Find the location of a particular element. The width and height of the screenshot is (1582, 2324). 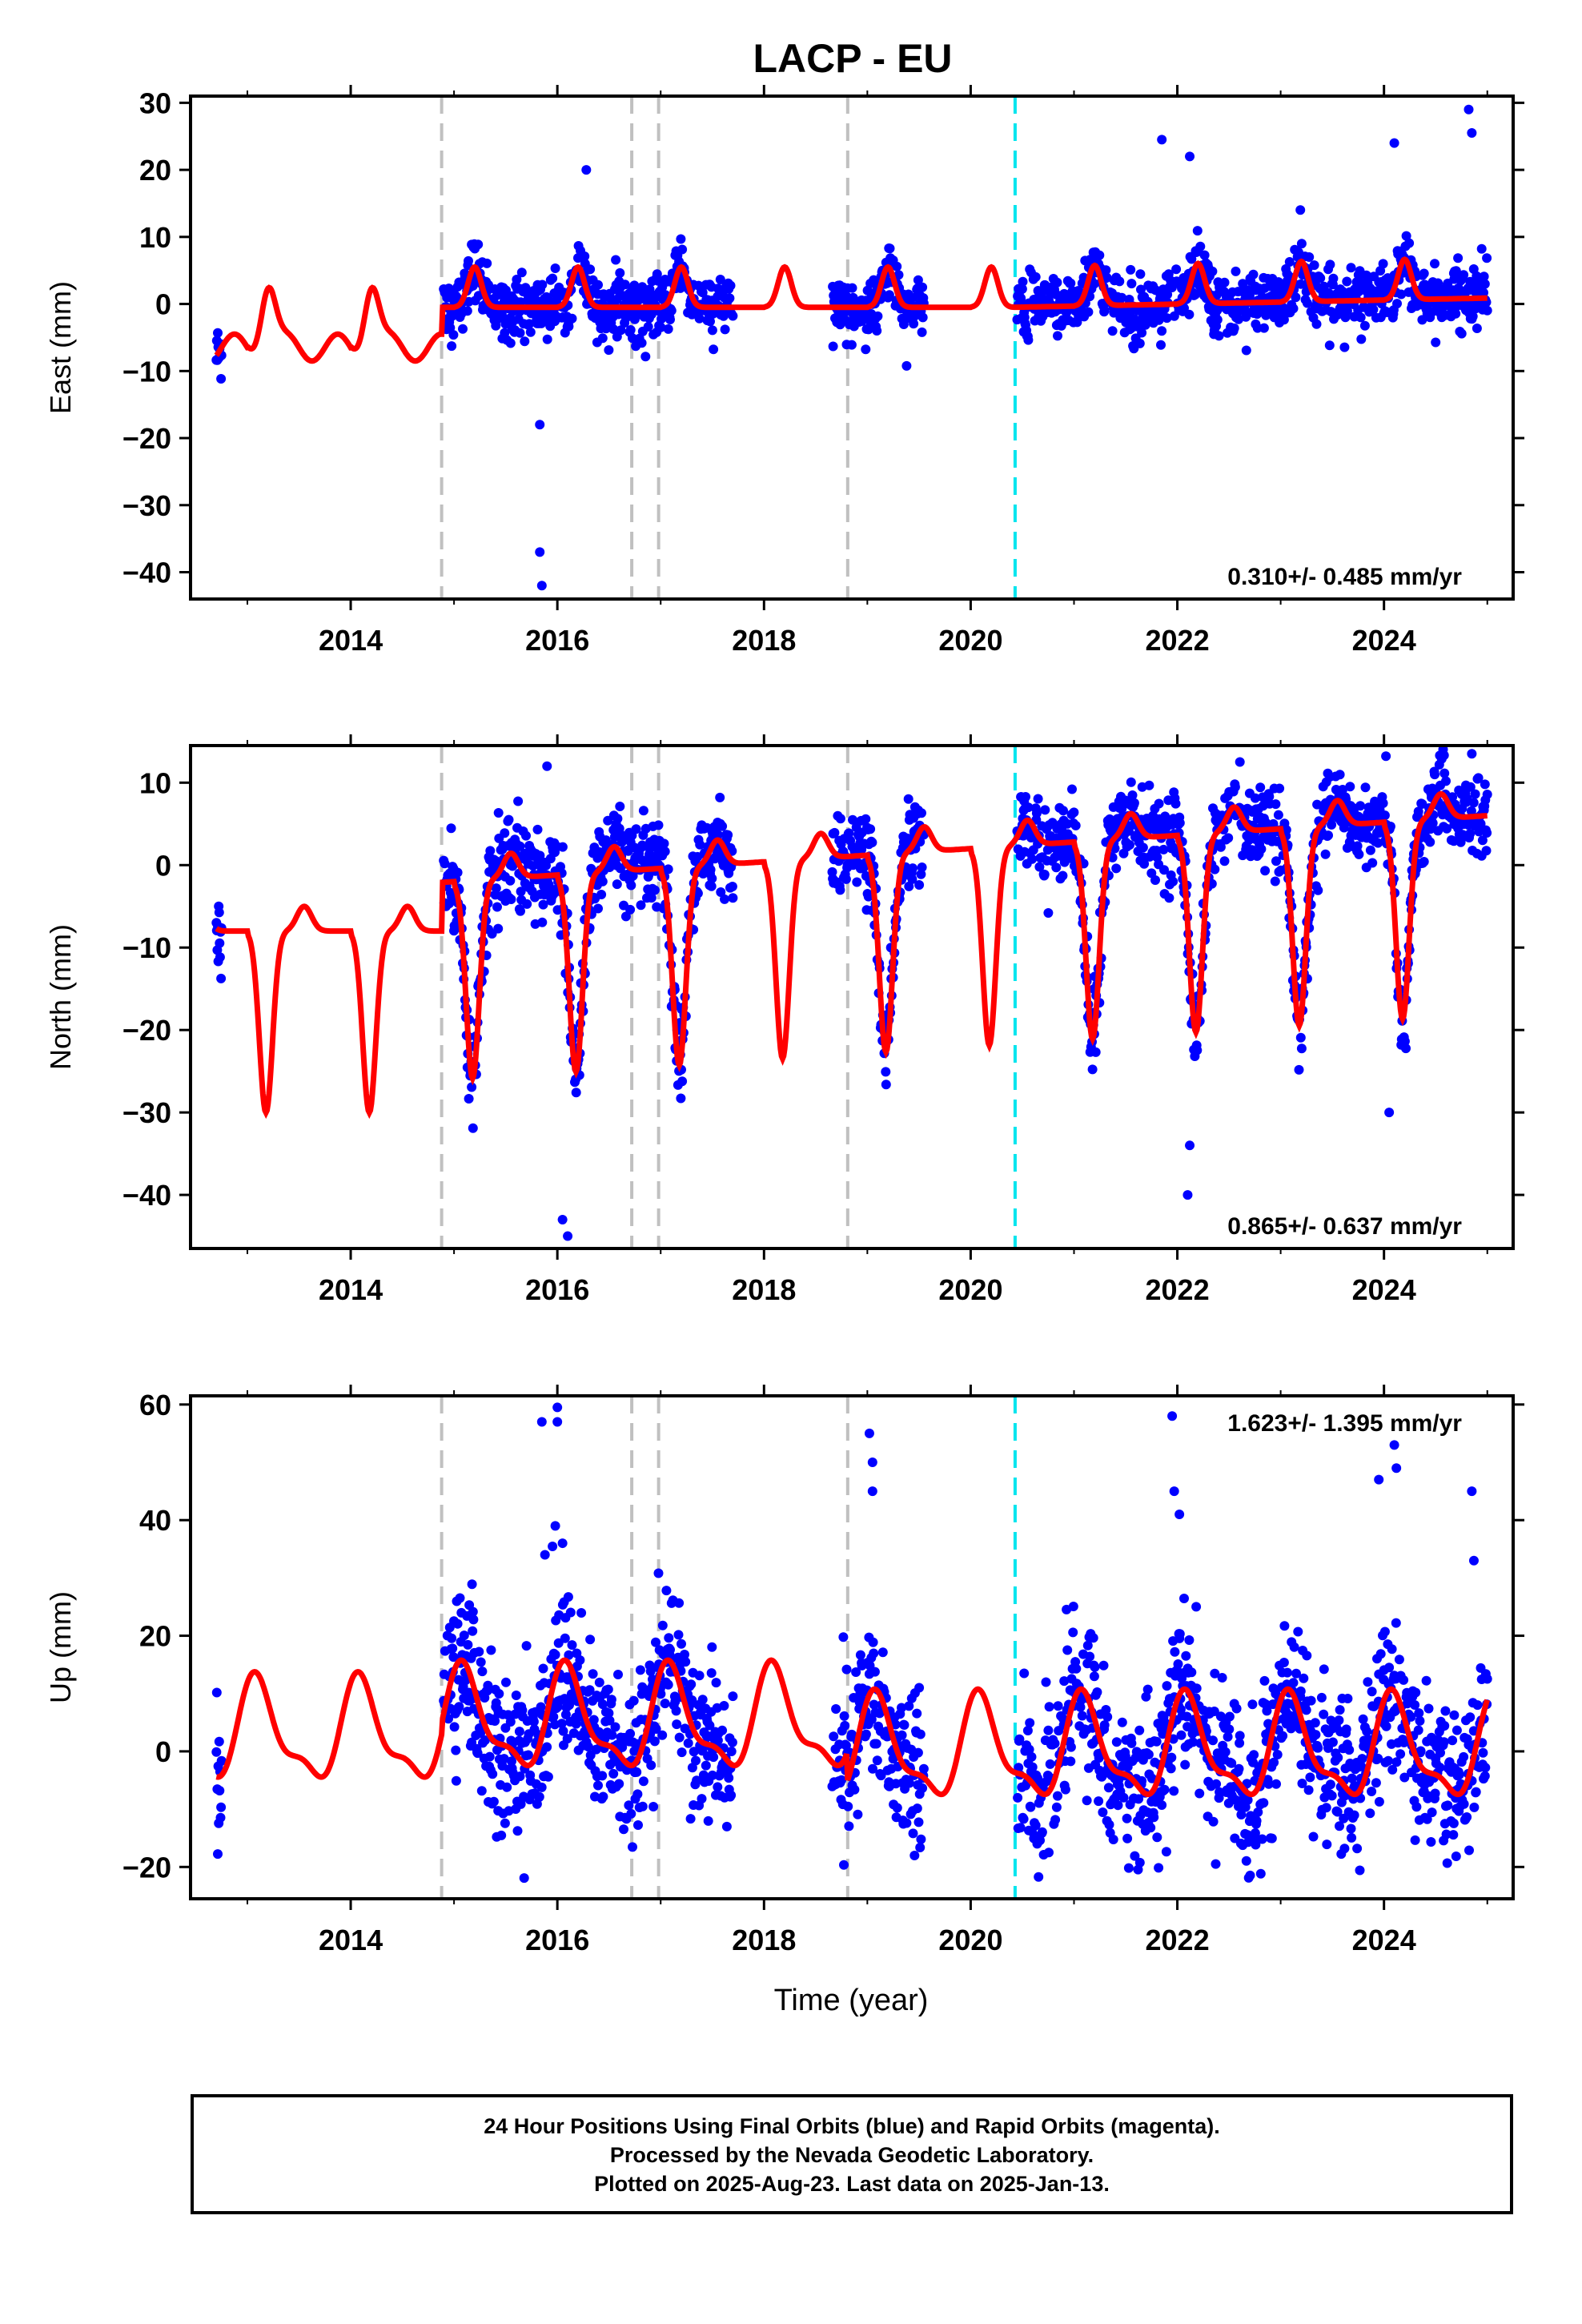

x-tick-label: 2020 is located at coordinates (970, 1940).